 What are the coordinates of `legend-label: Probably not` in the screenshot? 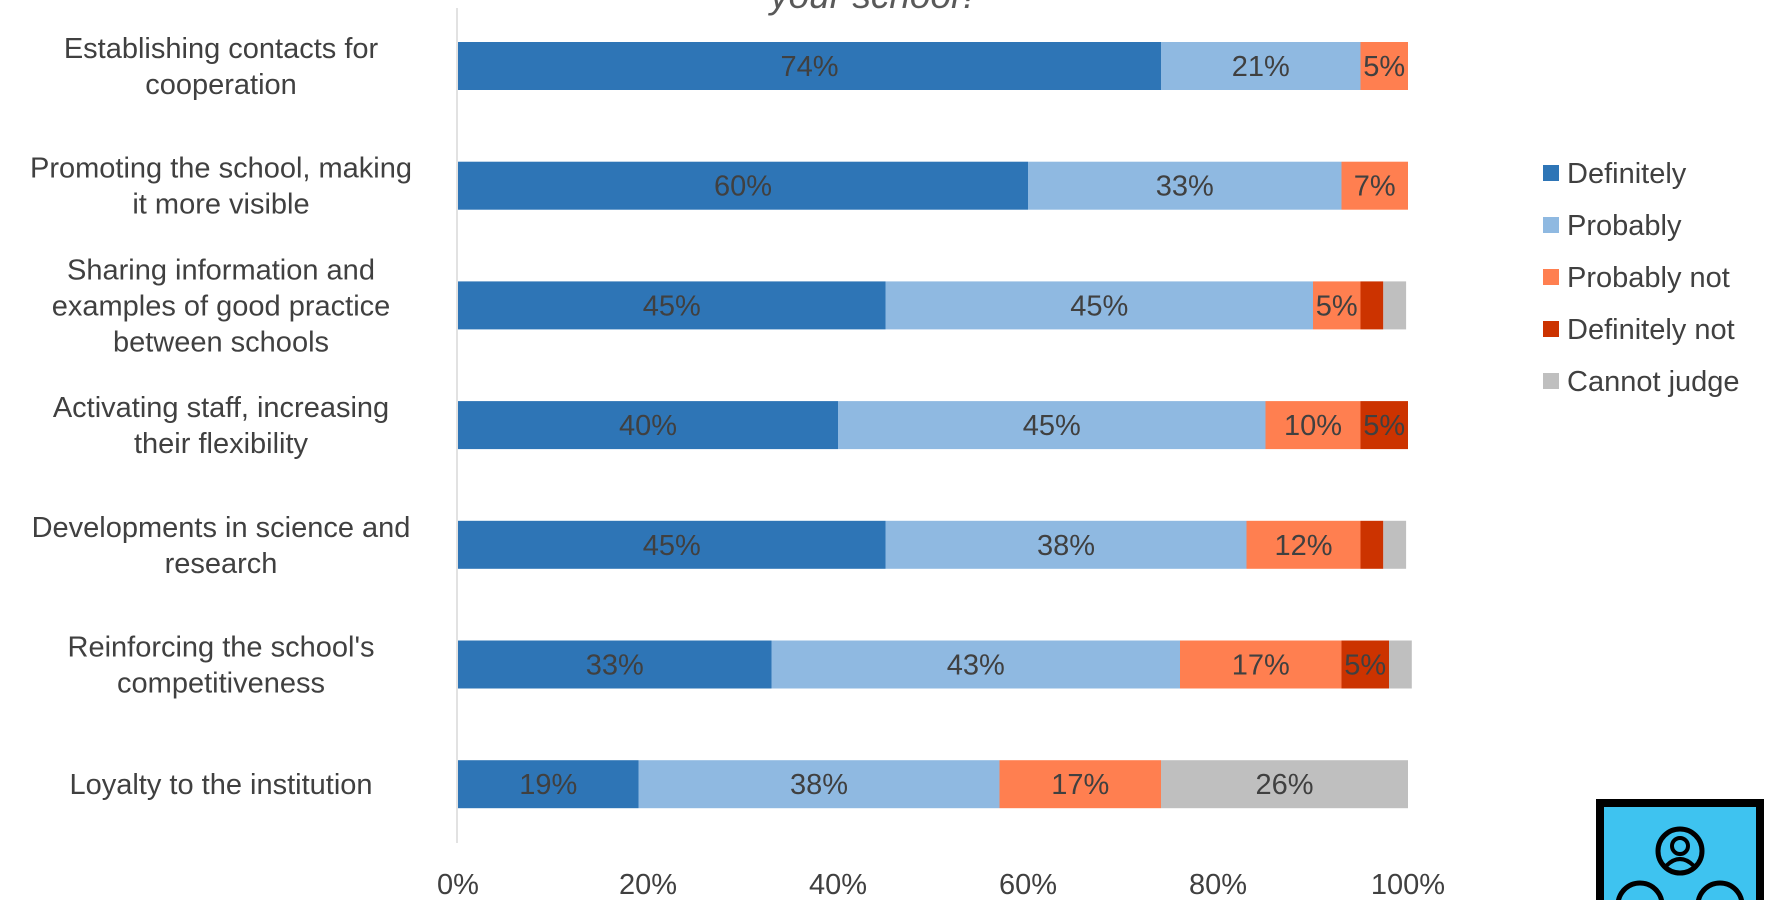 It's located at (1648, 278).